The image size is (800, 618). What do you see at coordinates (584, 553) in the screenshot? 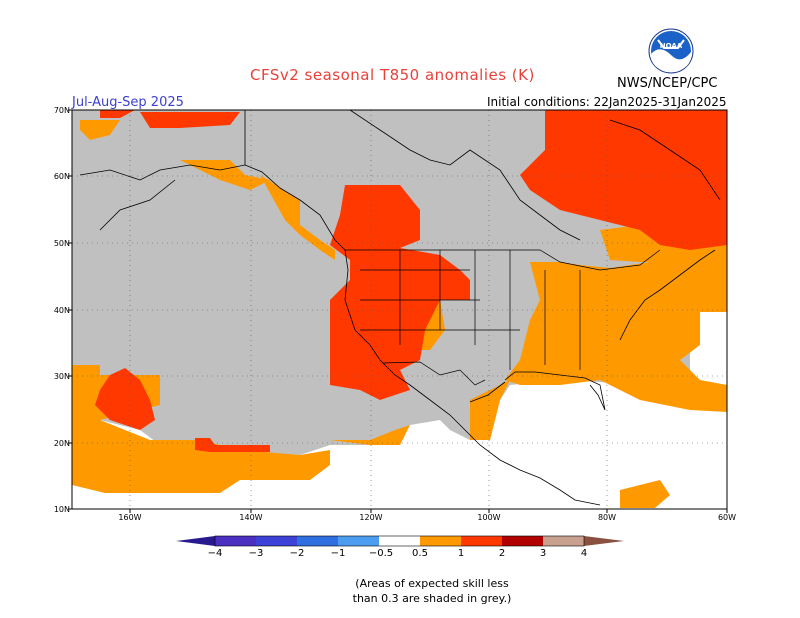
I see `colorbar-label: 4` at bounding box center [584, 553].